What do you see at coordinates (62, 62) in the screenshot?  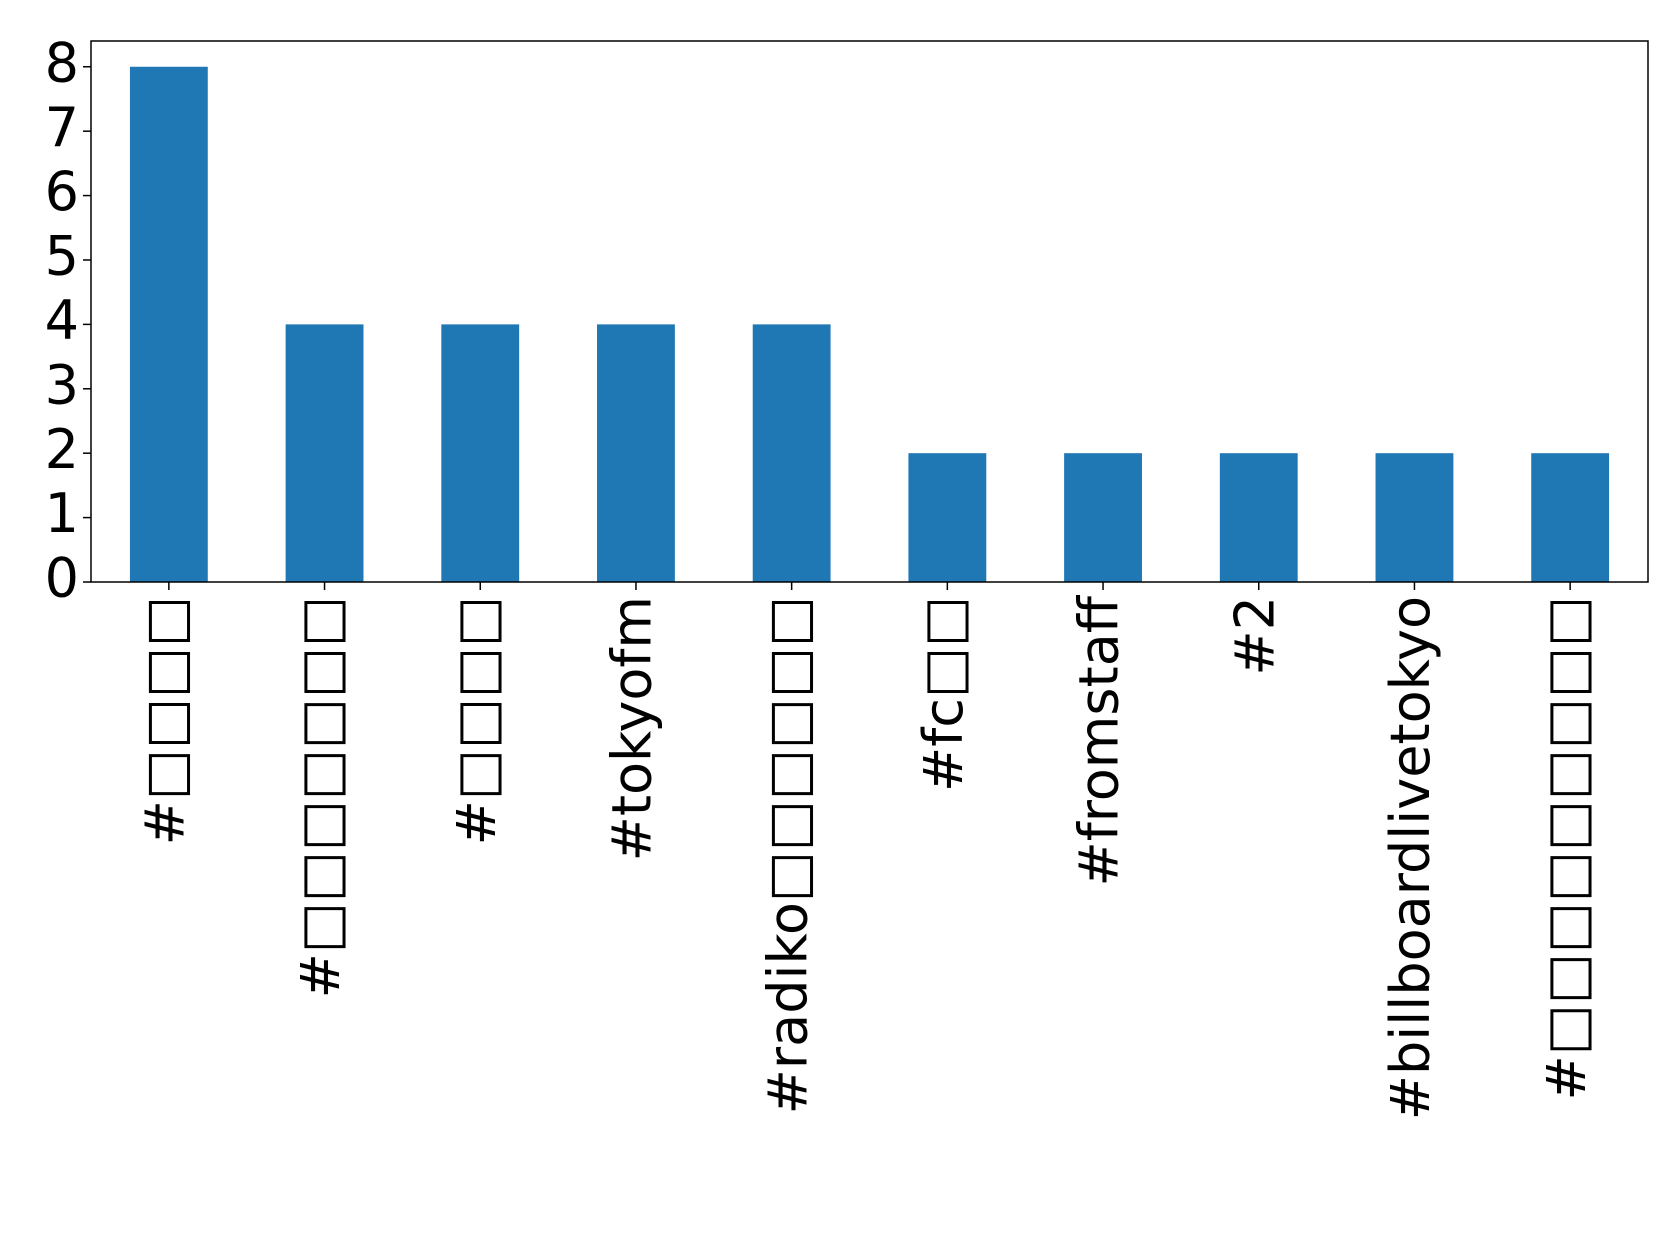 I see `y-tick-label: 8` at bounding box center [62, 62].